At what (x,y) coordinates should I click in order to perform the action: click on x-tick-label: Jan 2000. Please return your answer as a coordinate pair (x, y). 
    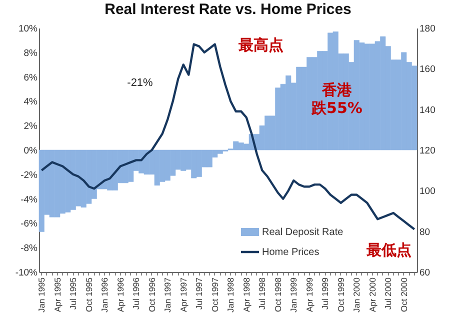
    Looking at the image, I should click on (357, 294).